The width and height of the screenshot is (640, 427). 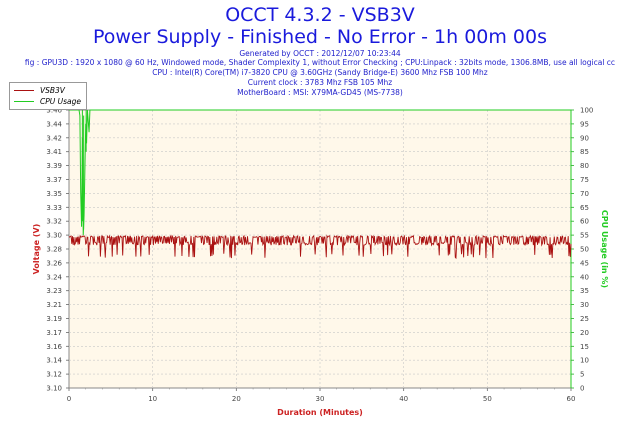 I want to click on y2-tick-label: 20, so click(x=584, y=333).